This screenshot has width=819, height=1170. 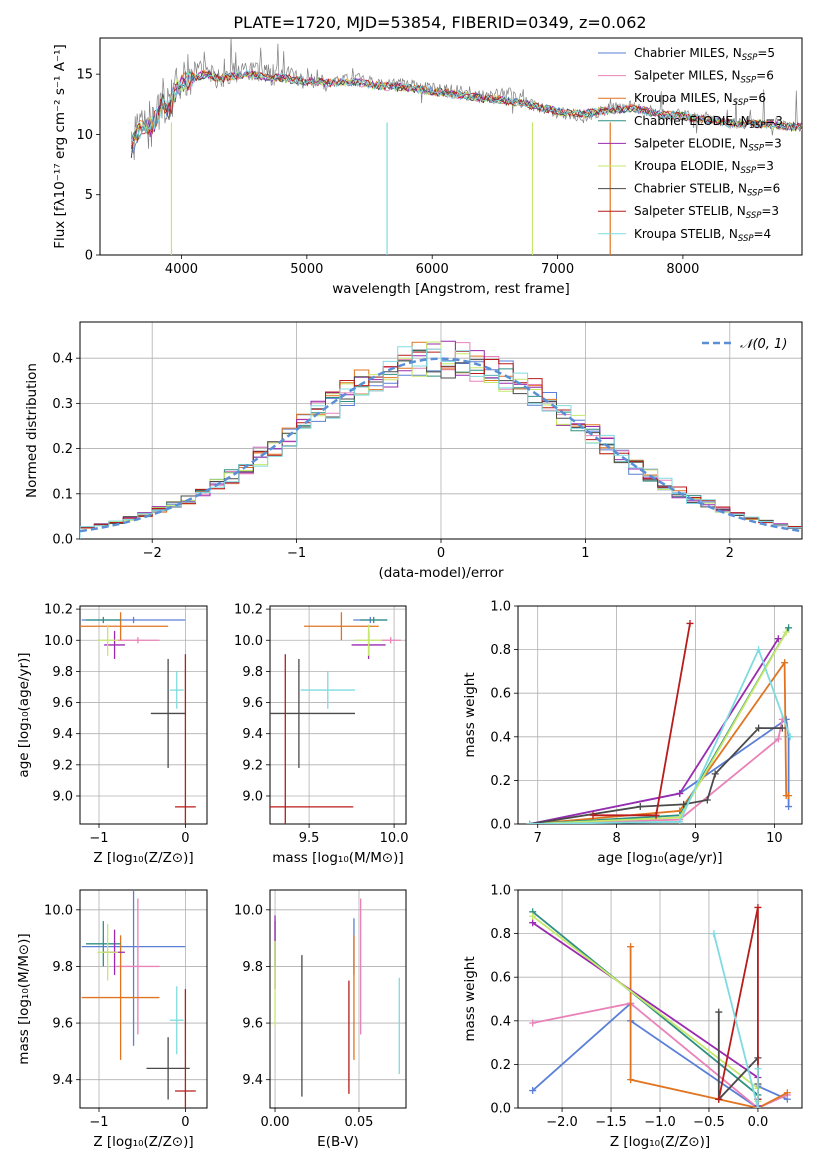 What do you see at coordinates (252, 765) in the screenshot?
I see `age-vs-mass-ytick-label: 9.2` at bounding box center [252, 765].